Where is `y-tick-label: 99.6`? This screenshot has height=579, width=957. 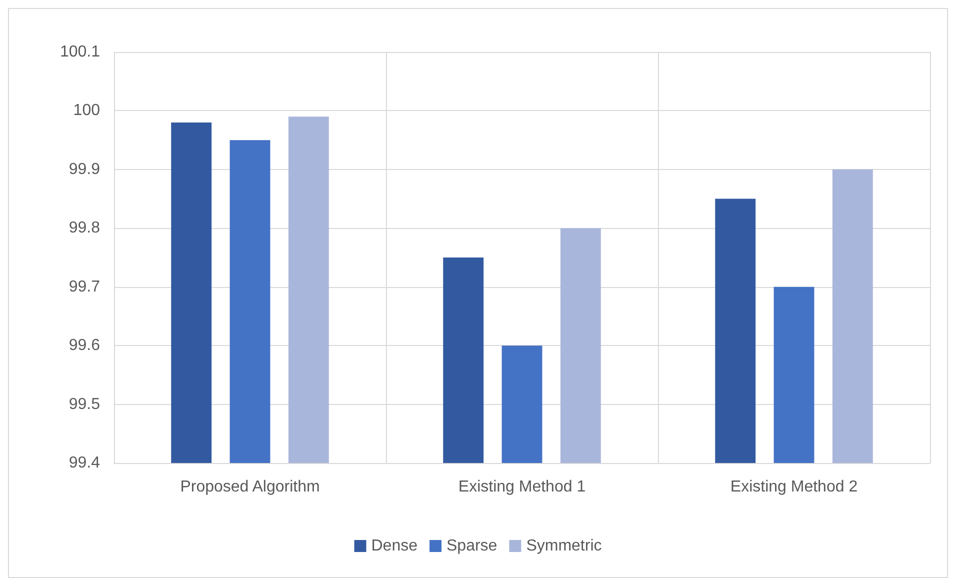 y-tick-label: 99.6 is located at coordinates (84, 345).